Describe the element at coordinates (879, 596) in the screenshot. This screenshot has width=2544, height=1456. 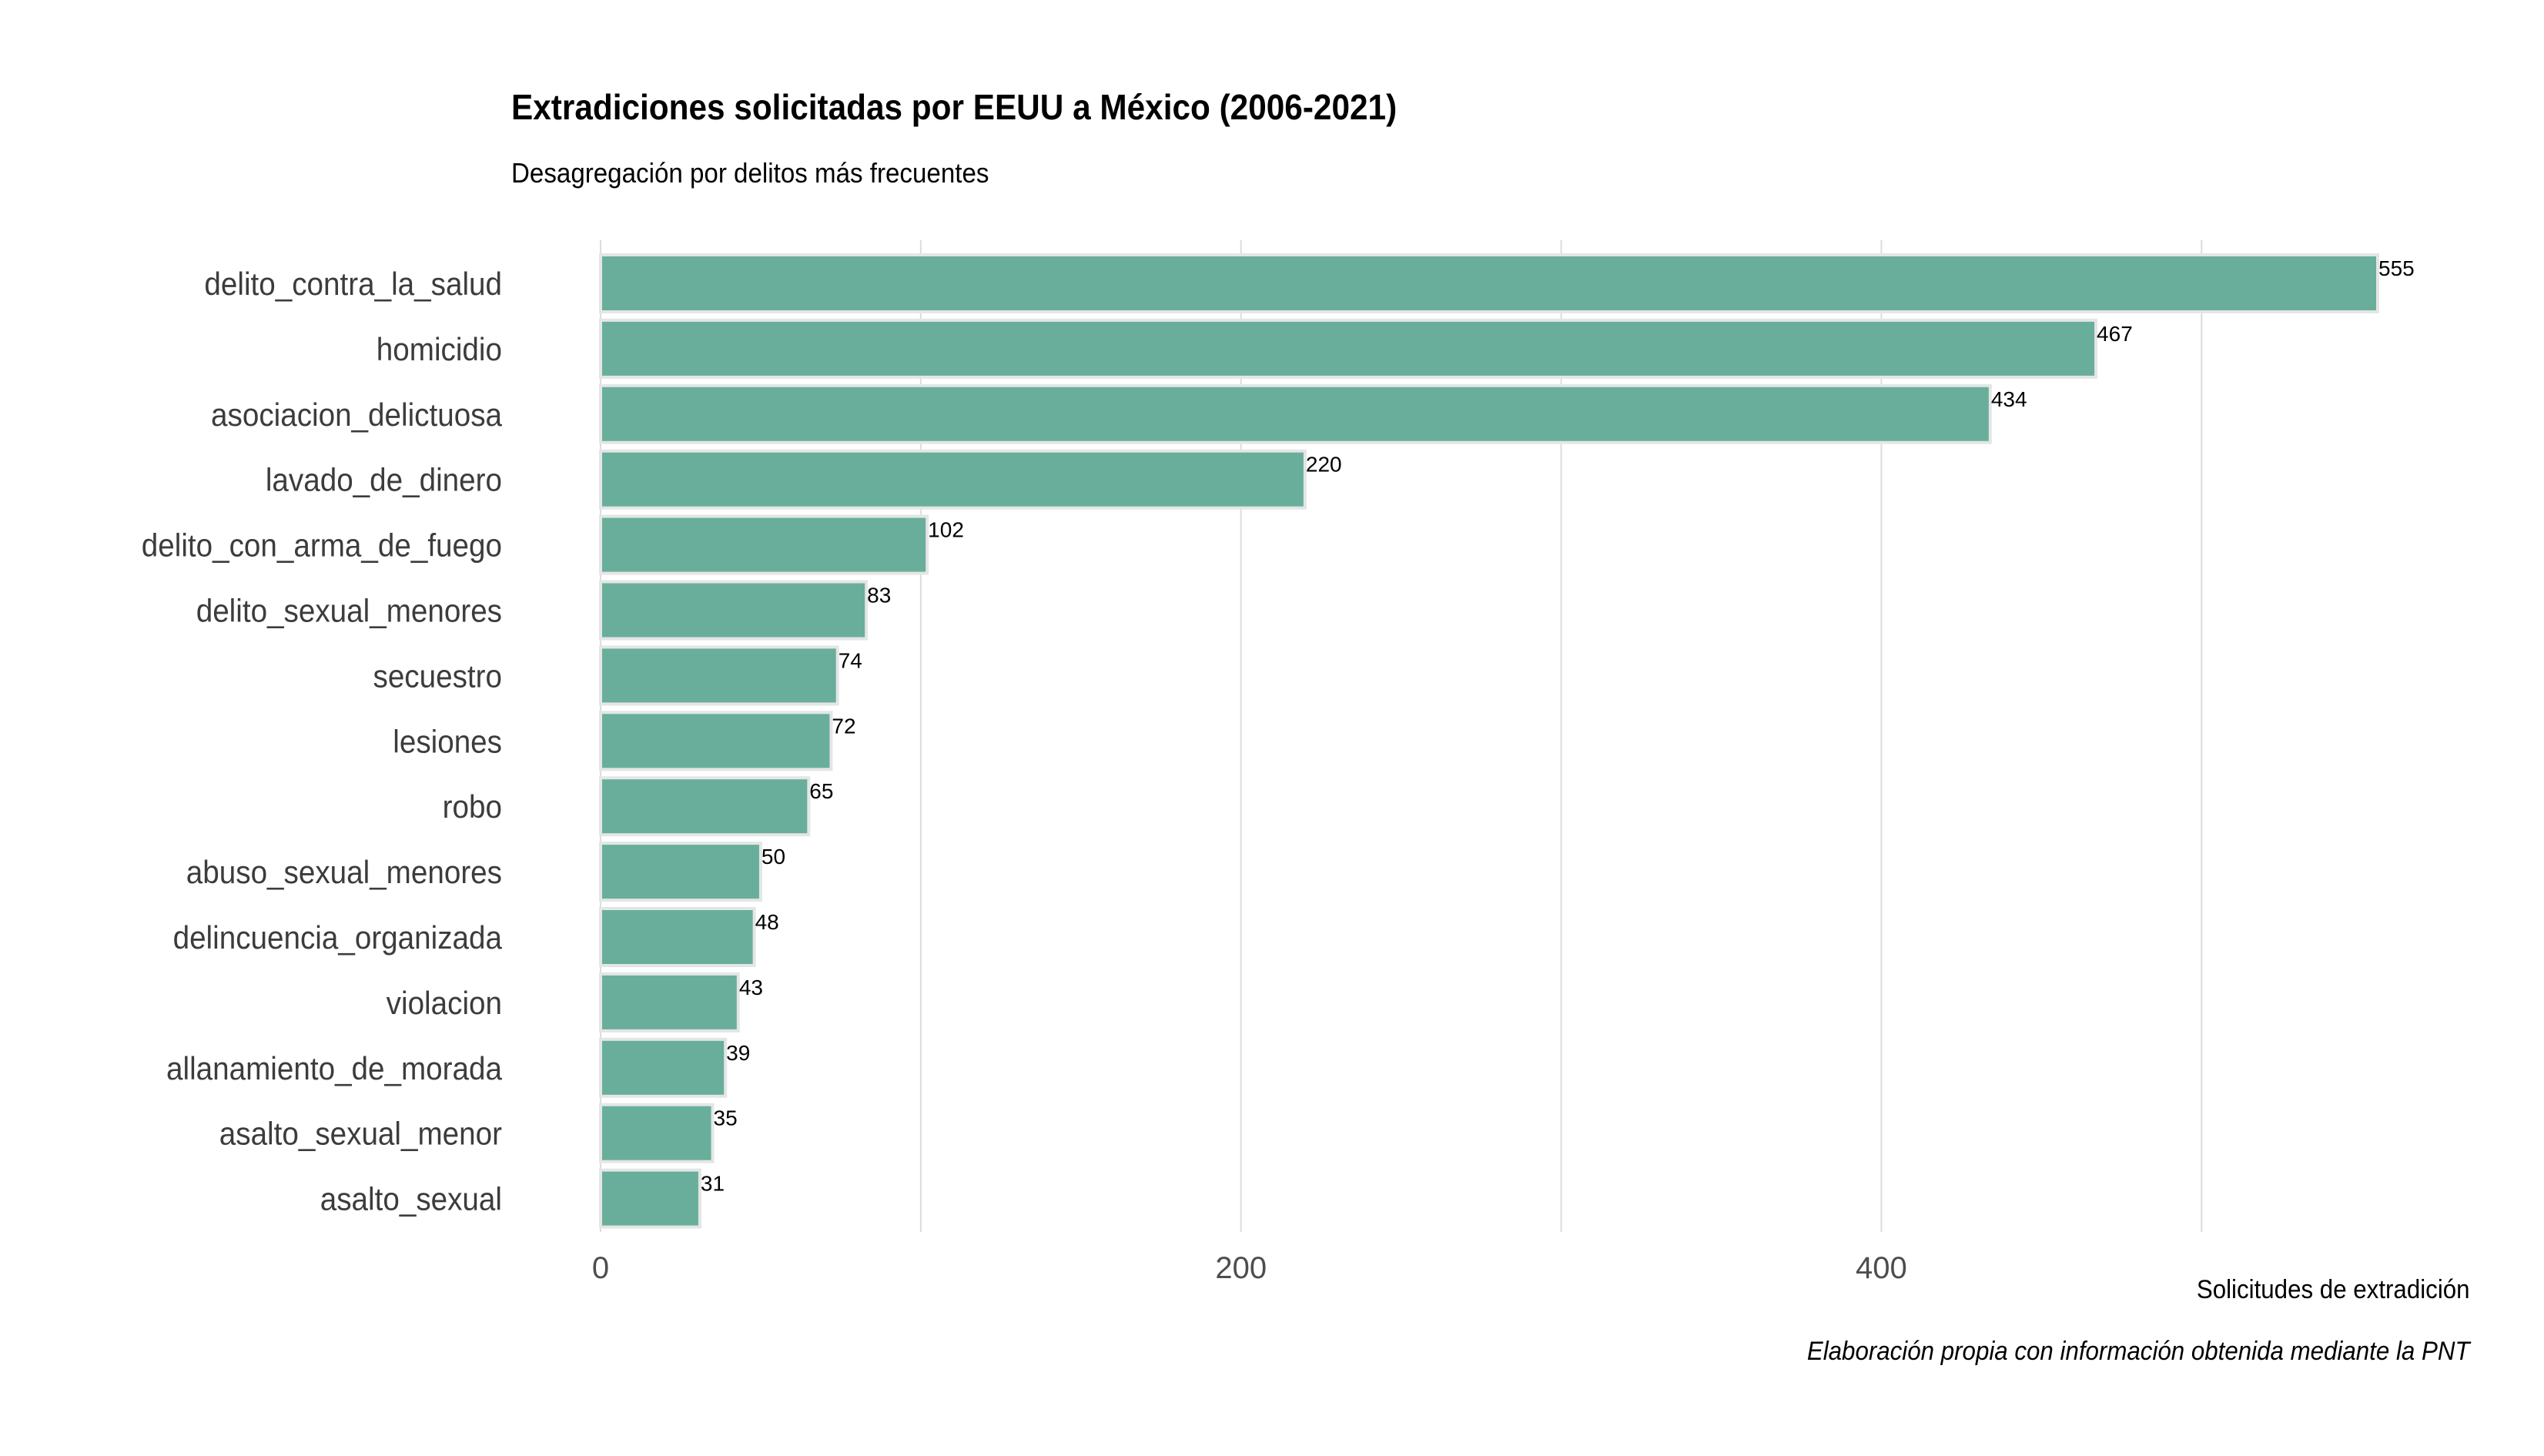
I see `data-label: 83` at that location.